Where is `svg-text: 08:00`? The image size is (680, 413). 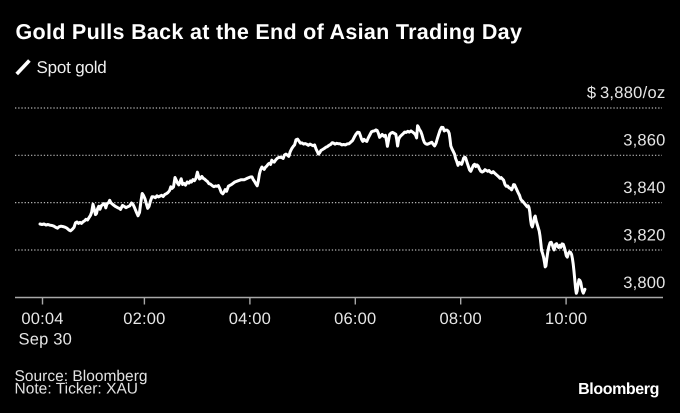 svg-text: 08:00 is located at coordinates (461, 319).